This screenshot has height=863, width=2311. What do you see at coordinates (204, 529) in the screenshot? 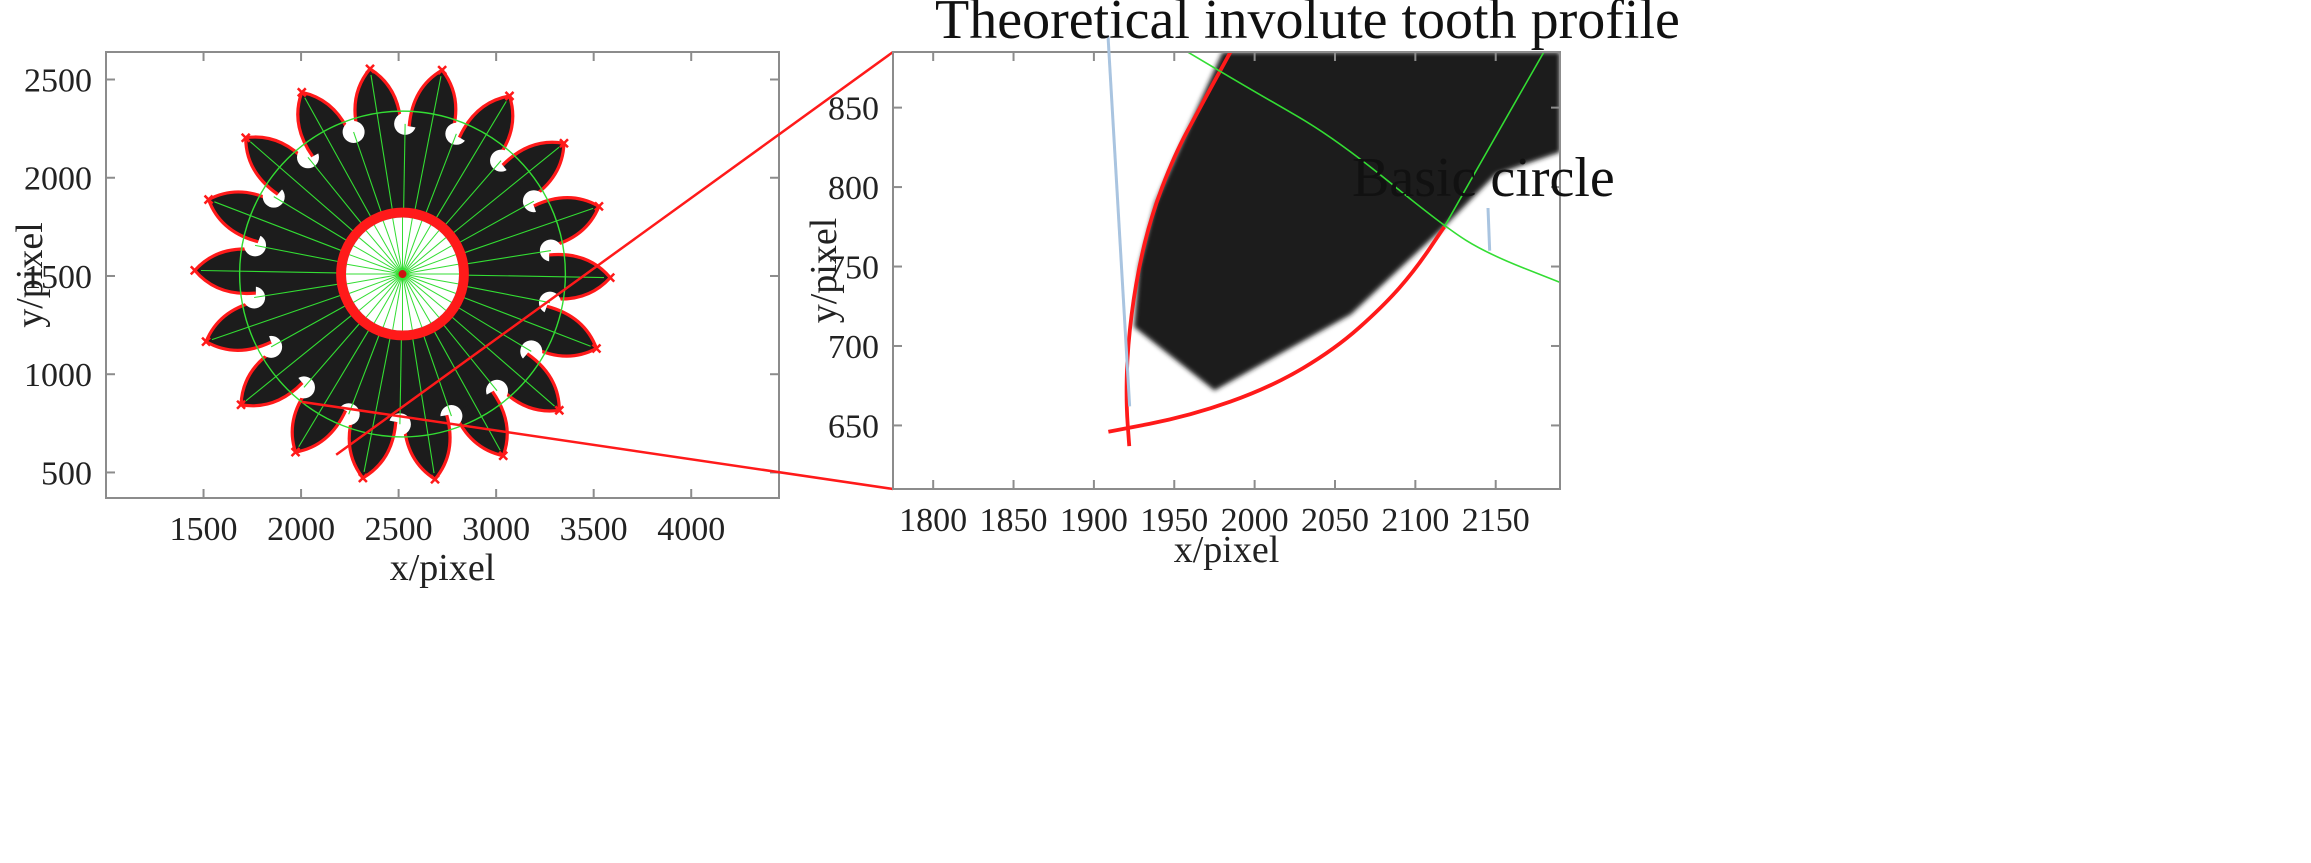
I see `overview-x-tick-label: 1500` at bounding box center [204, 529].